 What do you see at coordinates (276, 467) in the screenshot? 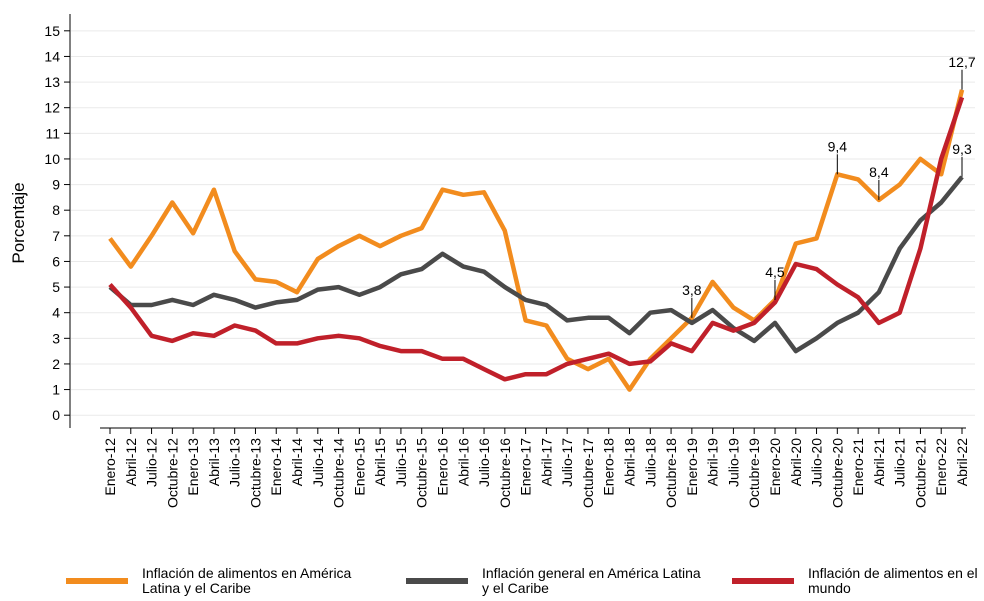
I see `x-tick-label: Enero-14` at bounding box center [276, 467].